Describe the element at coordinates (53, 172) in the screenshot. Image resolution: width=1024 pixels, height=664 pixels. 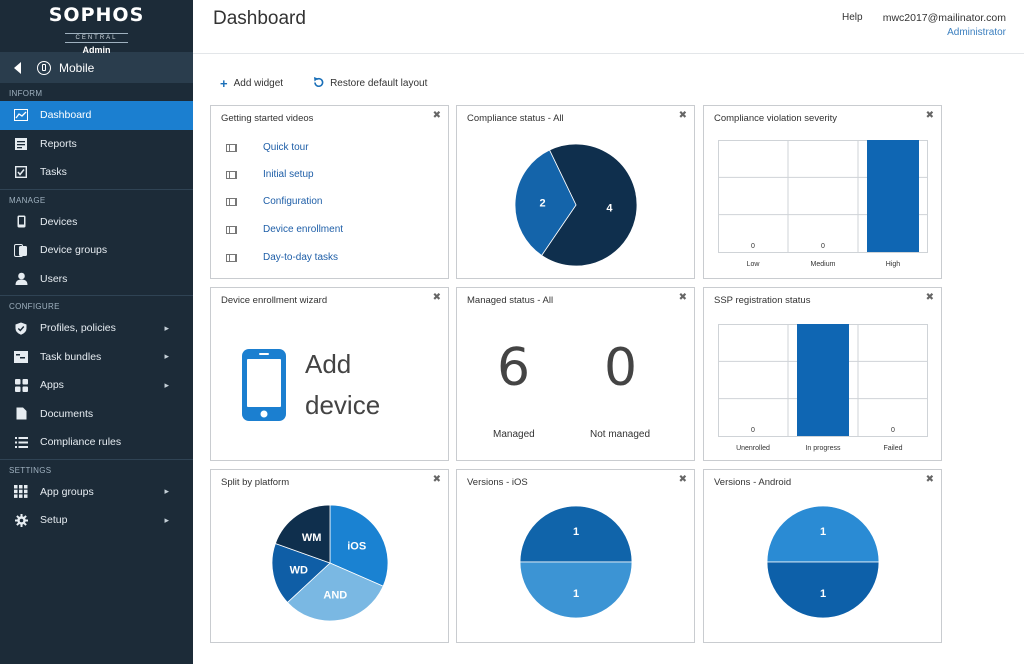
I see `sidebar-item-label: Tasks` at that location.